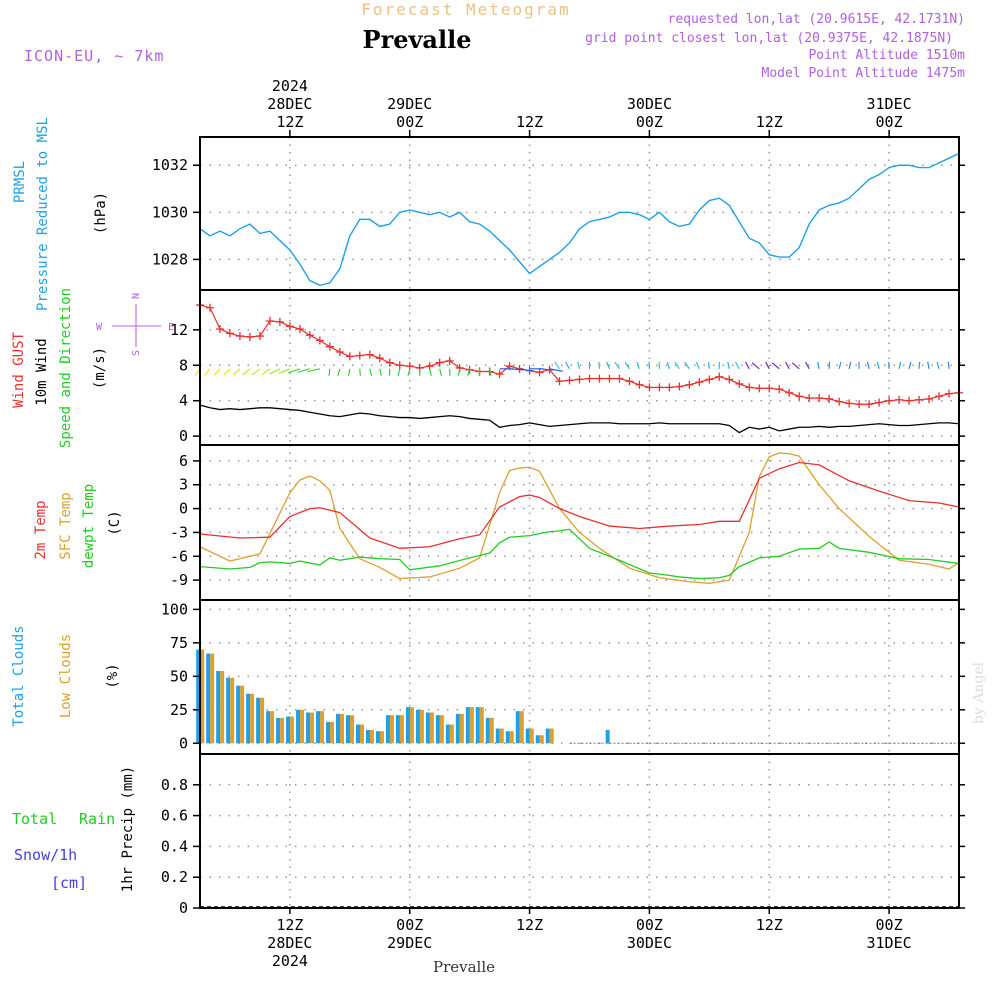 This screenshot has width=1000, height=1000. I want to click on clouds-unit: (%), so click(113, 675).